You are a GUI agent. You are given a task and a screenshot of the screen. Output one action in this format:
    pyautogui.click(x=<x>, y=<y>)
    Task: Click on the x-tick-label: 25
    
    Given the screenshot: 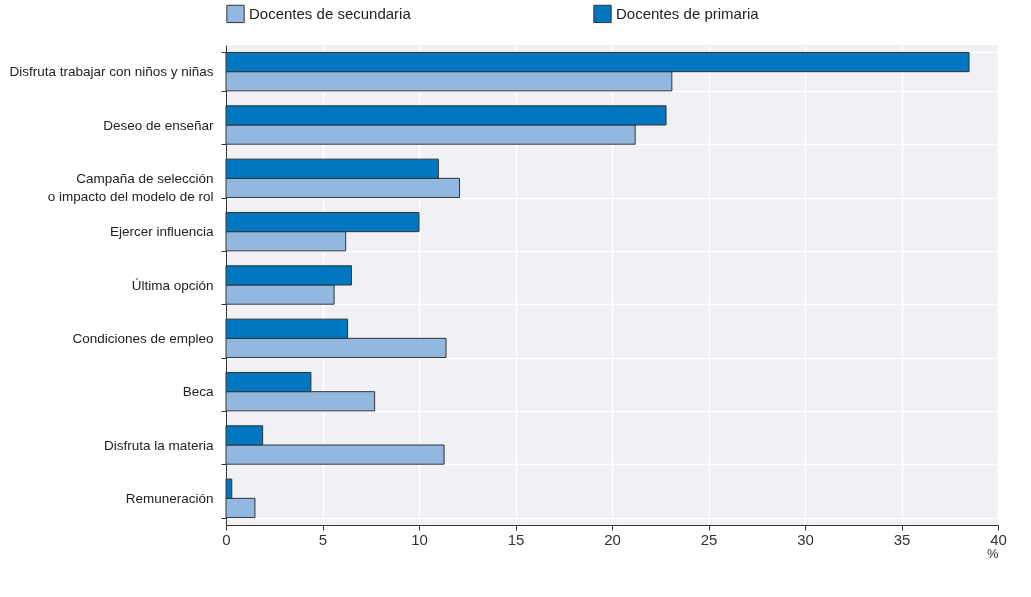 What is the action you would take?
    pyautogui.click(x=709, y=539)
    